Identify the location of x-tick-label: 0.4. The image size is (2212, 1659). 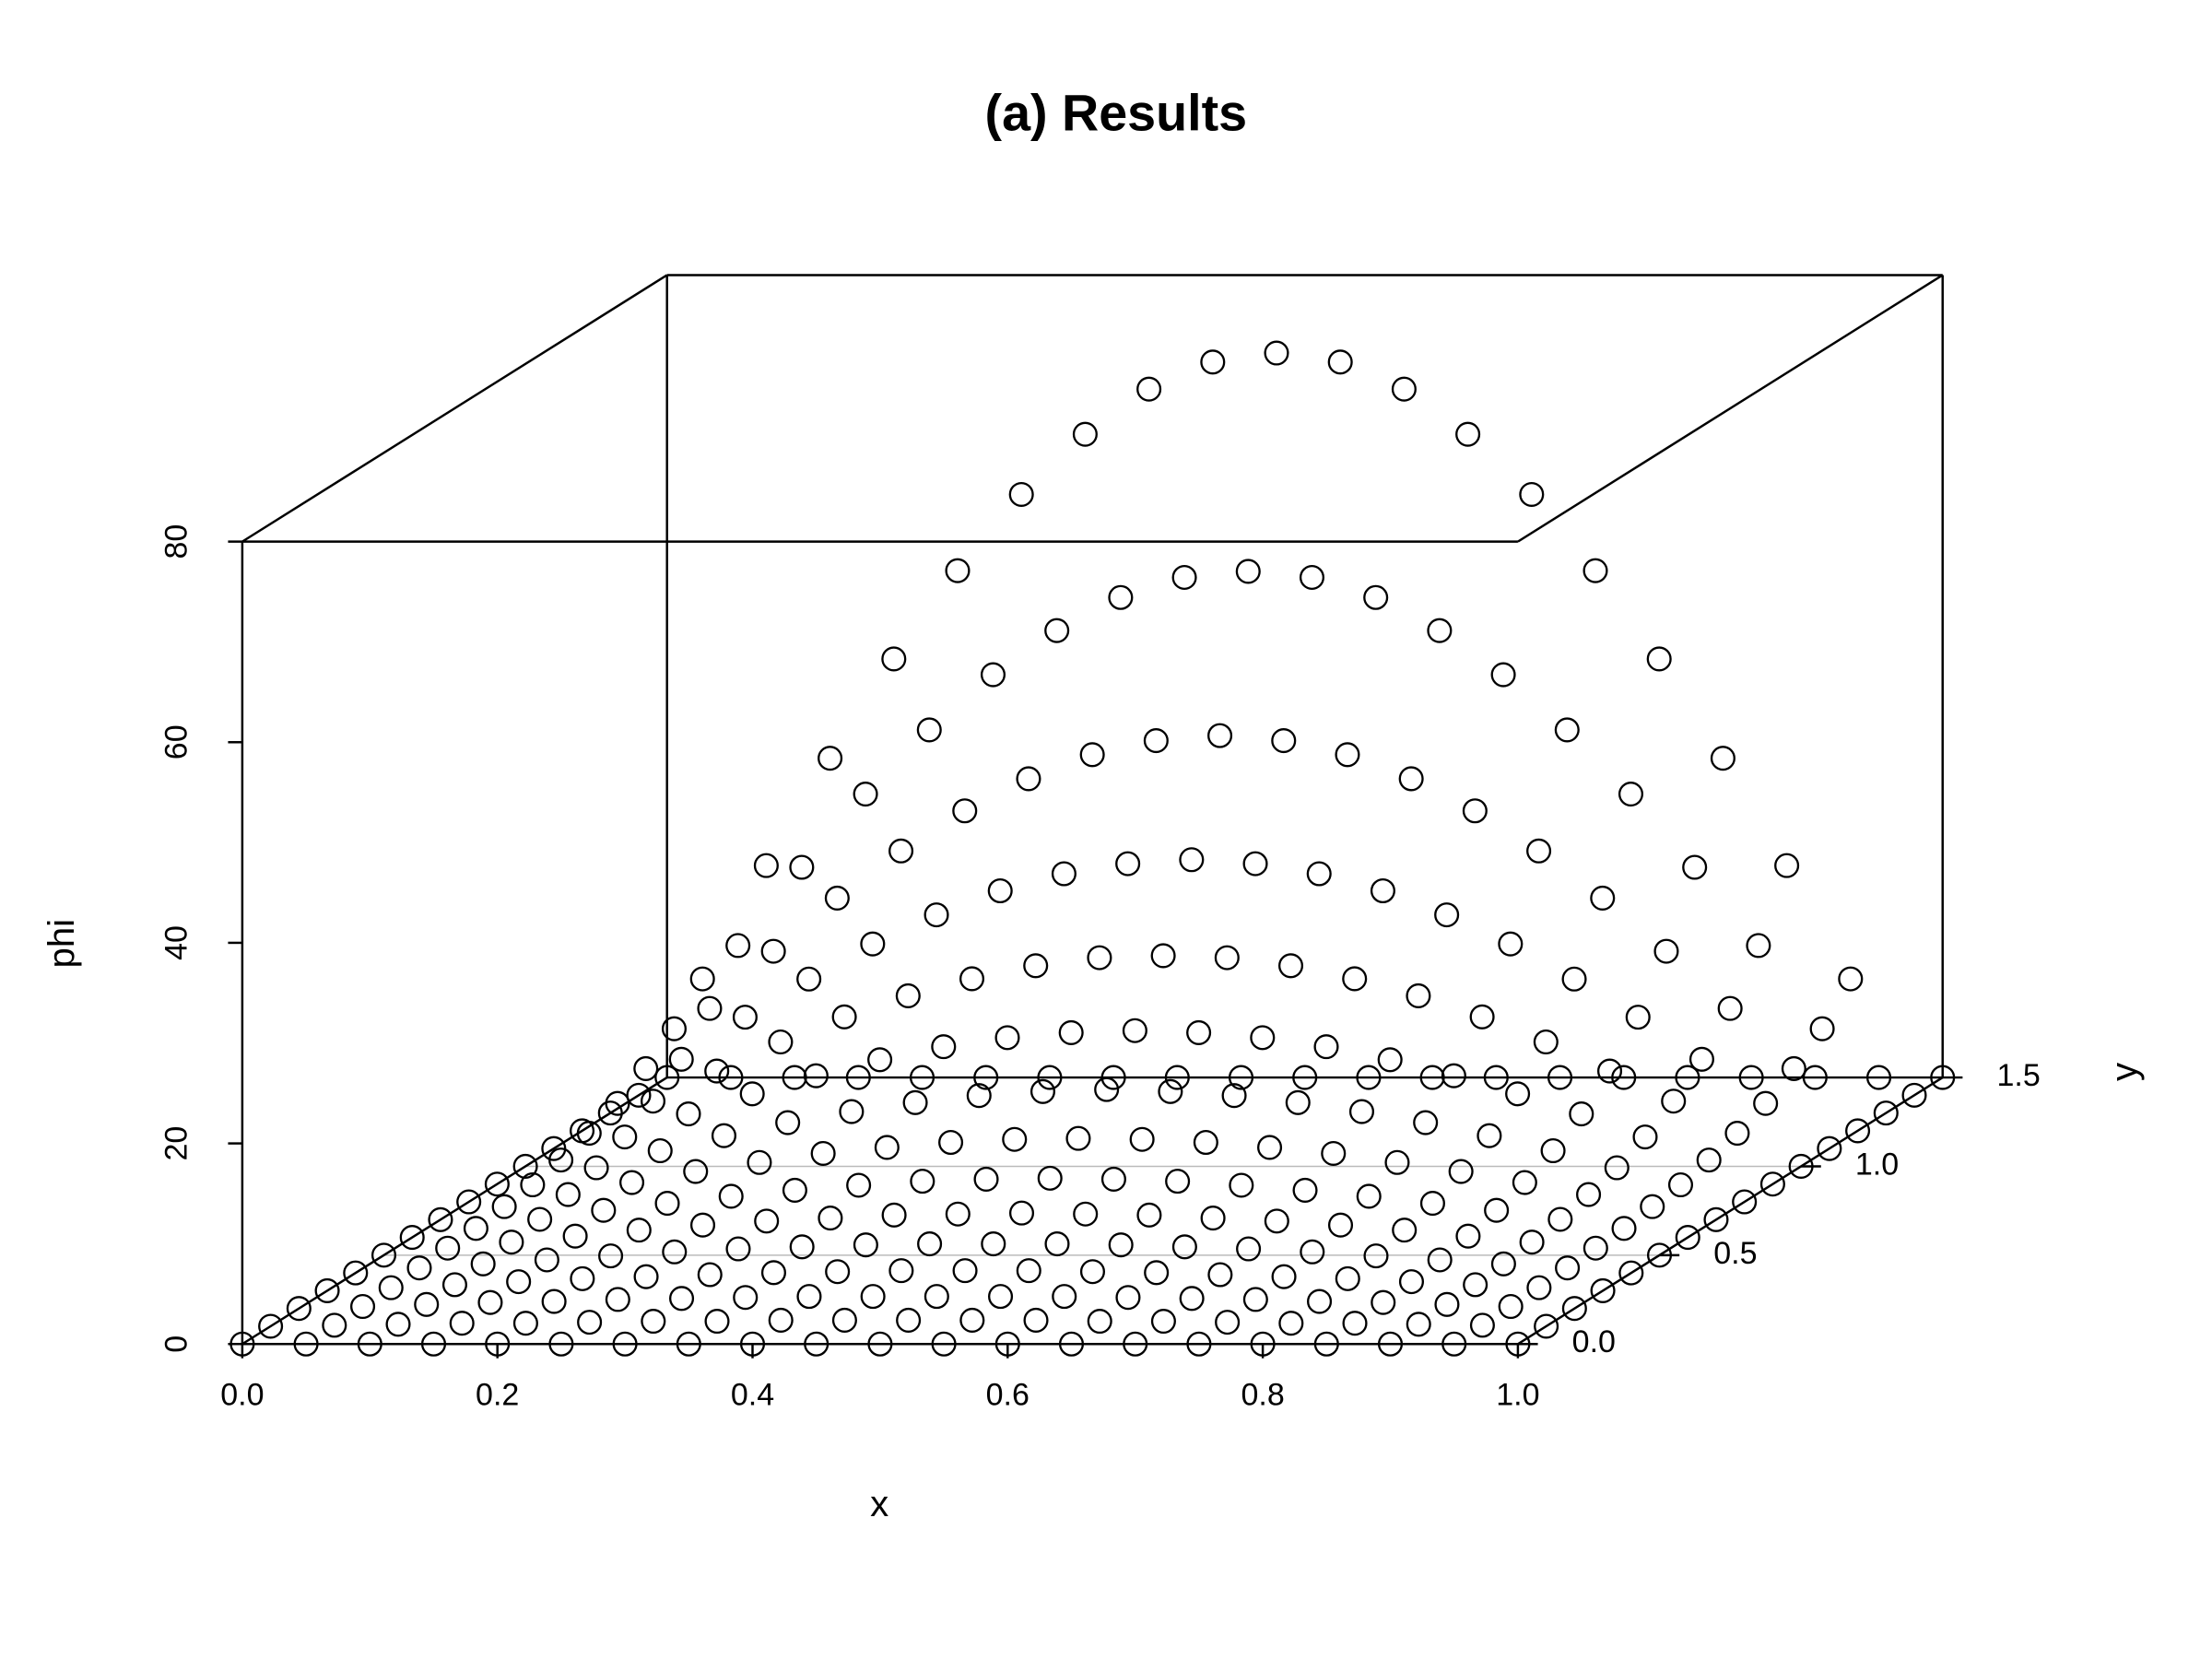
(752, 1394).